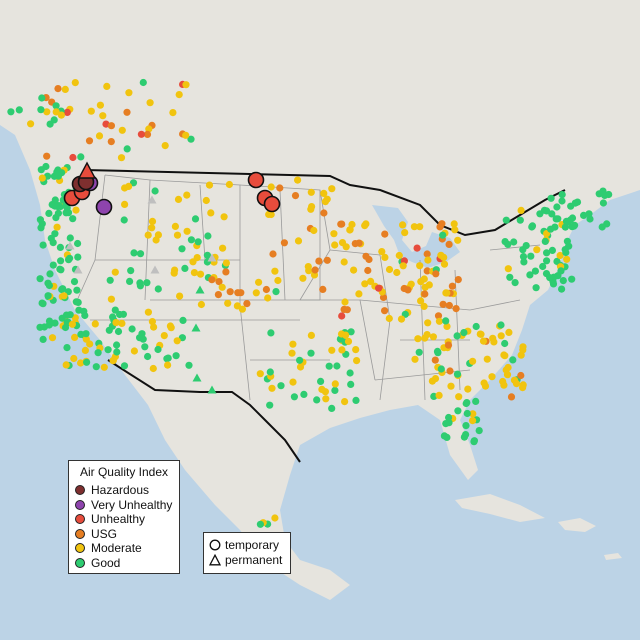 The image size is (640, 640). I want to click on circle-icon, so click(215, 544).